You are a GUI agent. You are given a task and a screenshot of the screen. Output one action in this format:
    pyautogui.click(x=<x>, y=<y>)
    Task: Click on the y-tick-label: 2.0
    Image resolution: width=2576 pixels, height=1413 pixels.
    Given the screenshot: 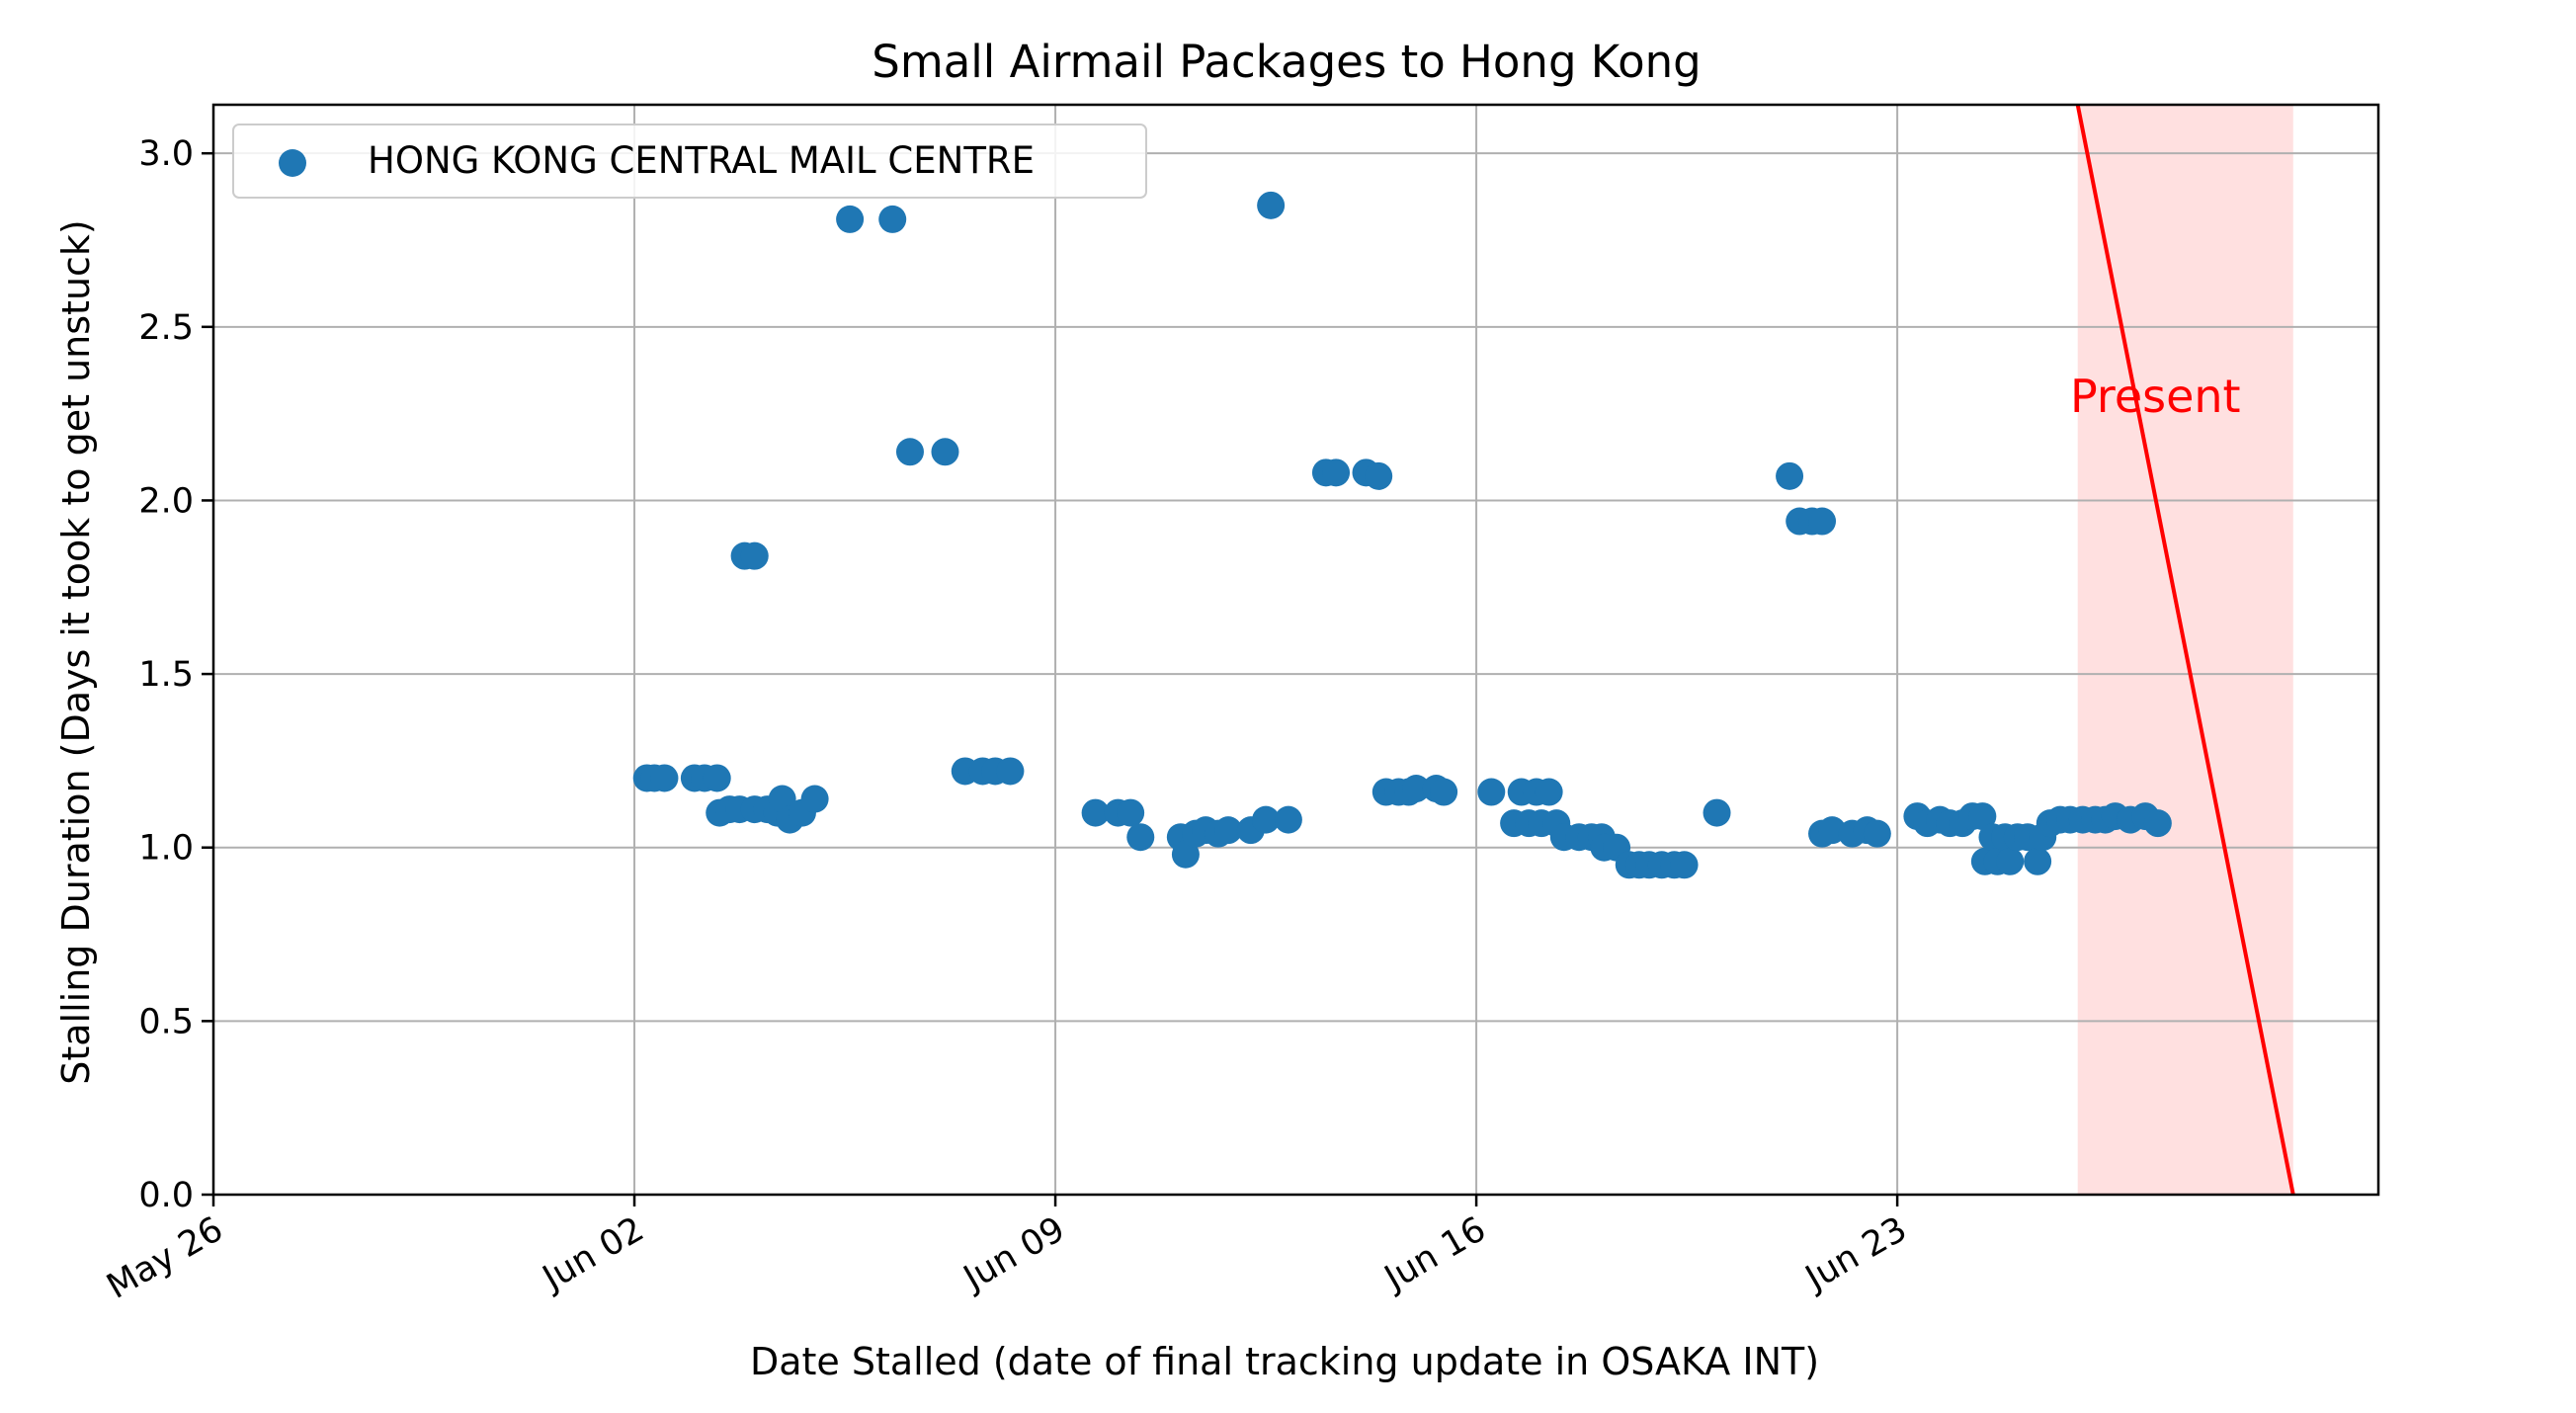 What is the action you would take?
    pyautogui.click(x=166, y=501)
    